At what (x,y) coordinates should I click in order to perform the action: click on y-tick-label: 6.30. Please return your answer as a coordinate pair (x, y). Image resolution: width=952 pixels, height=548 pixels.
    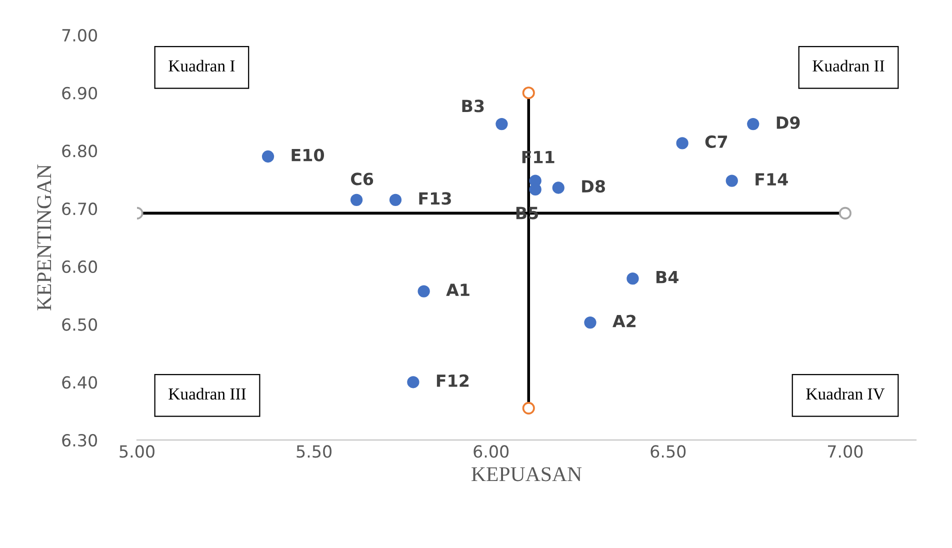
    Looking at the image, I should click on (80, 440).